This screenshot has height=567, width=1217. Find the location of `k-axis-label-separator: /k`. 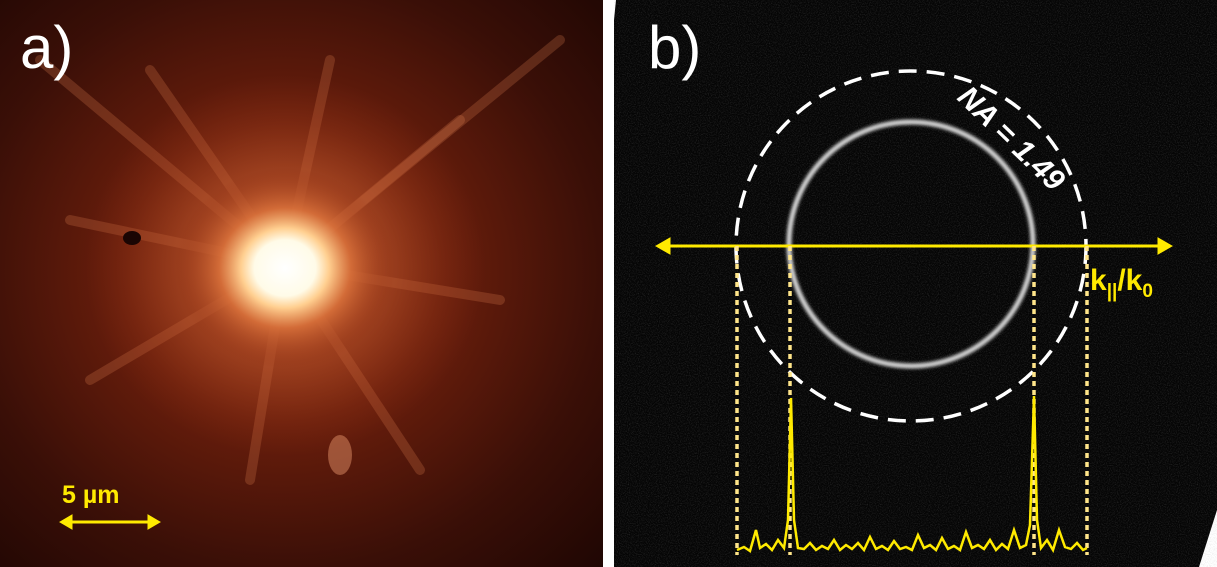

k-axis-label-separator: /k is located at coordinates (1130, 280).